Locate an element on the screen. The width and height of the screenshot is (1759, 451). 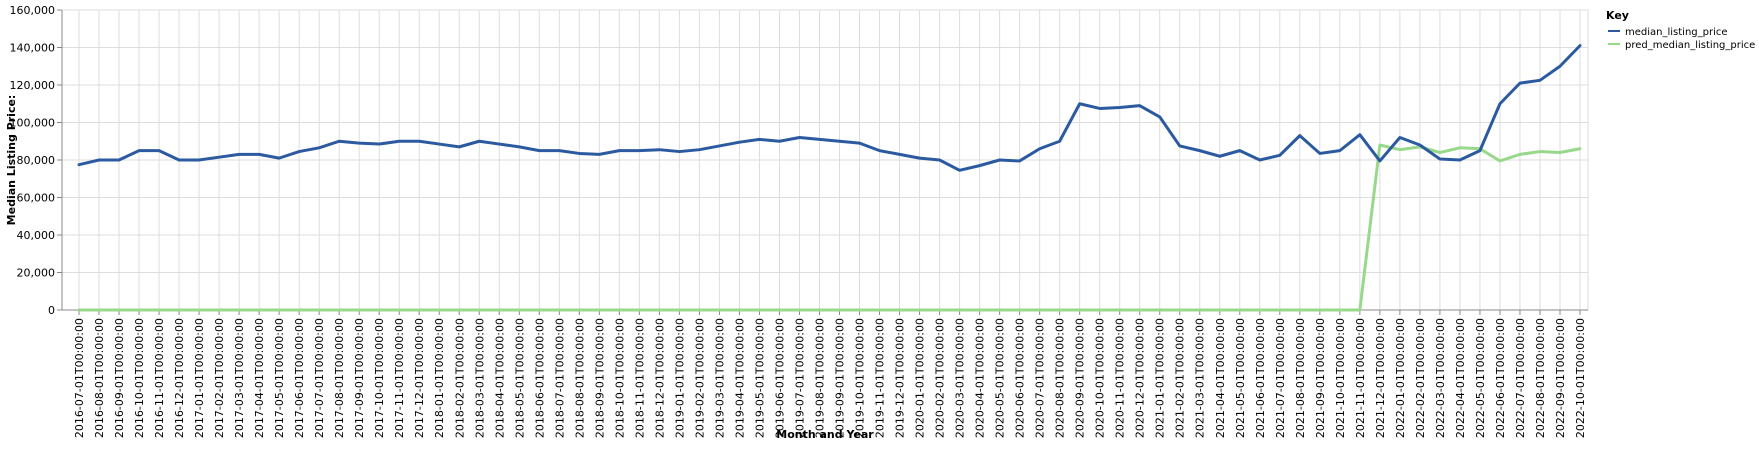
x-tick-label: 2017-12-01T00:00:00 is located at coordinates (419, 378).